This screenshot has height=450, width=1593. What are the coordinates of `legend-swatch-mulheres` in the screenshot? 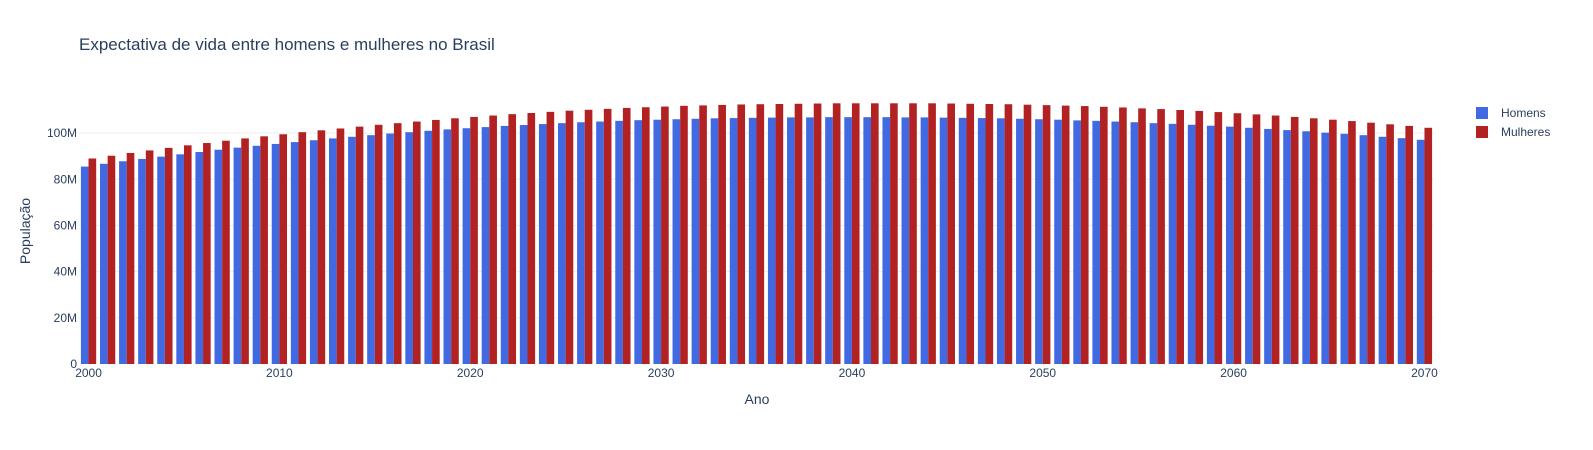 It's located at (1482, 132).